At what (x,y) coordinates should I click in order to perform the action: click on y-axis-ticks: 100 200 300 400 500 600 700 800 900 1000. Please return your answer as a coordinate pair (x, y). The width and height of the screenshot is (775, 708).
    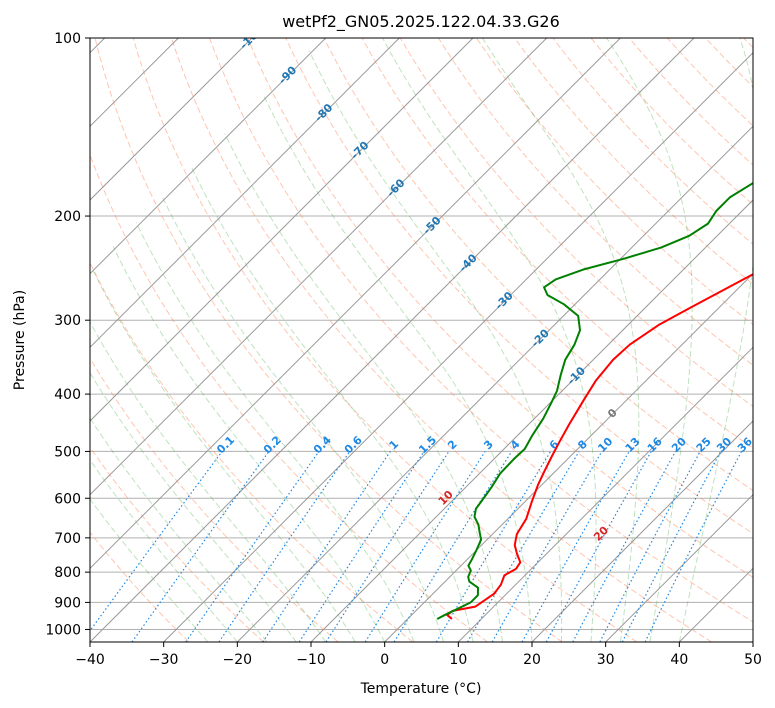
    Looking at the image, I should click on (67, 334).